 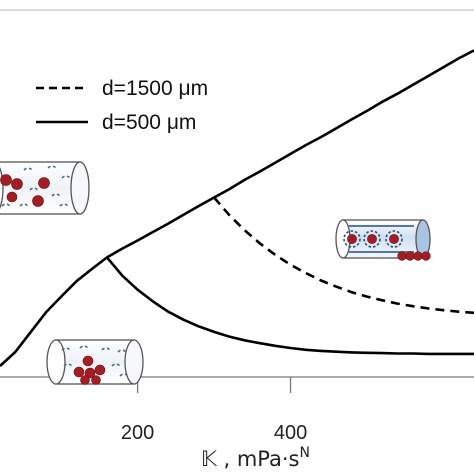 What do you see at coordinates (290, 433) in the screenshot?
I see `x-tick-label-400: 400` at bounding box center [290, 433].